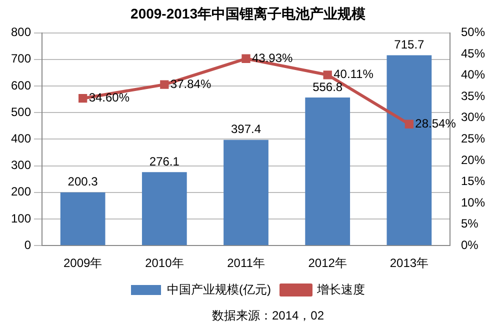 This screenshot has width=496, height=326. What do you see at coordinates (248, 13) in the screenshot?
I see `chart-title: 2009-2013年中国锂离子电池产业规模` at bounding box center [248, 13].